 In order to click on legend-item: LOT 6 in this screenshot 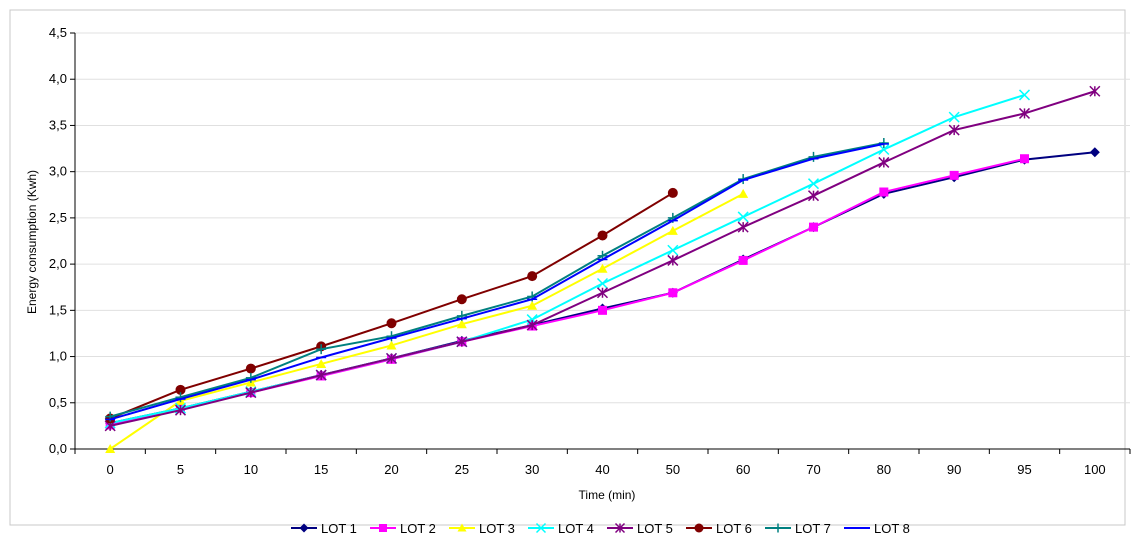, I will do `click(719, 528)`.